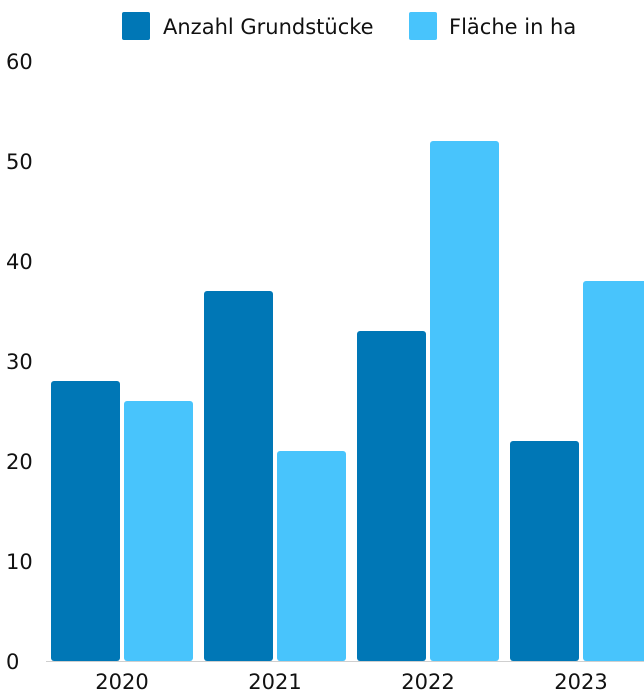 Image resolution: width=644 pixels, height=691 pixels. What do you see at coordinates (391, 496) in the screenshot?
I see `bar-2022-anzahl-grundstuecke` at bounding box center [391, 496].